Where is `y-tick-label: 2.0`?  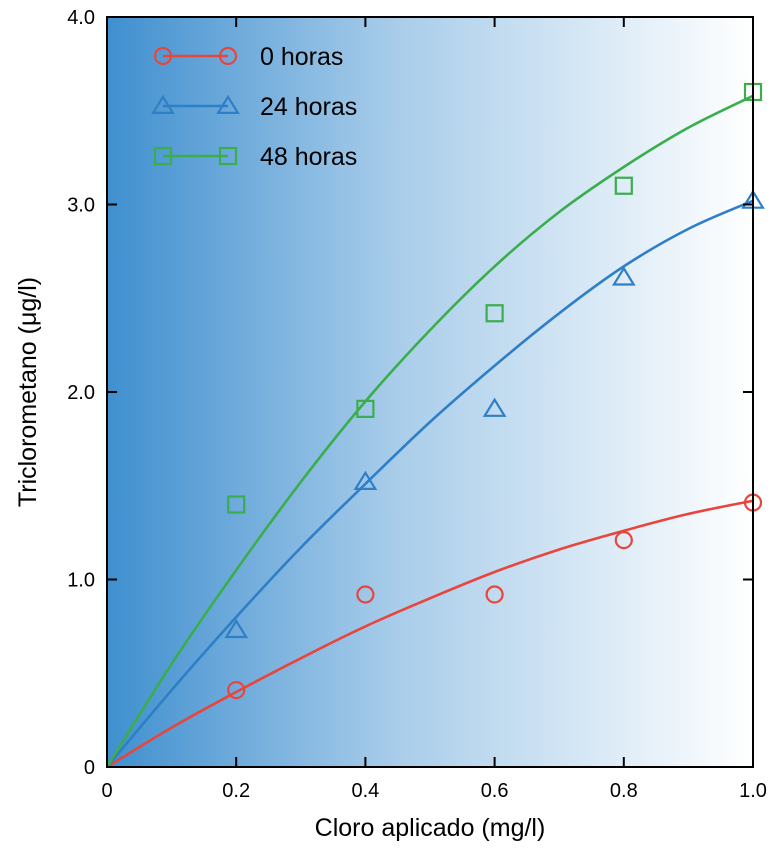
y-tick-label: 2.0 is located at coordinates (81, 393).